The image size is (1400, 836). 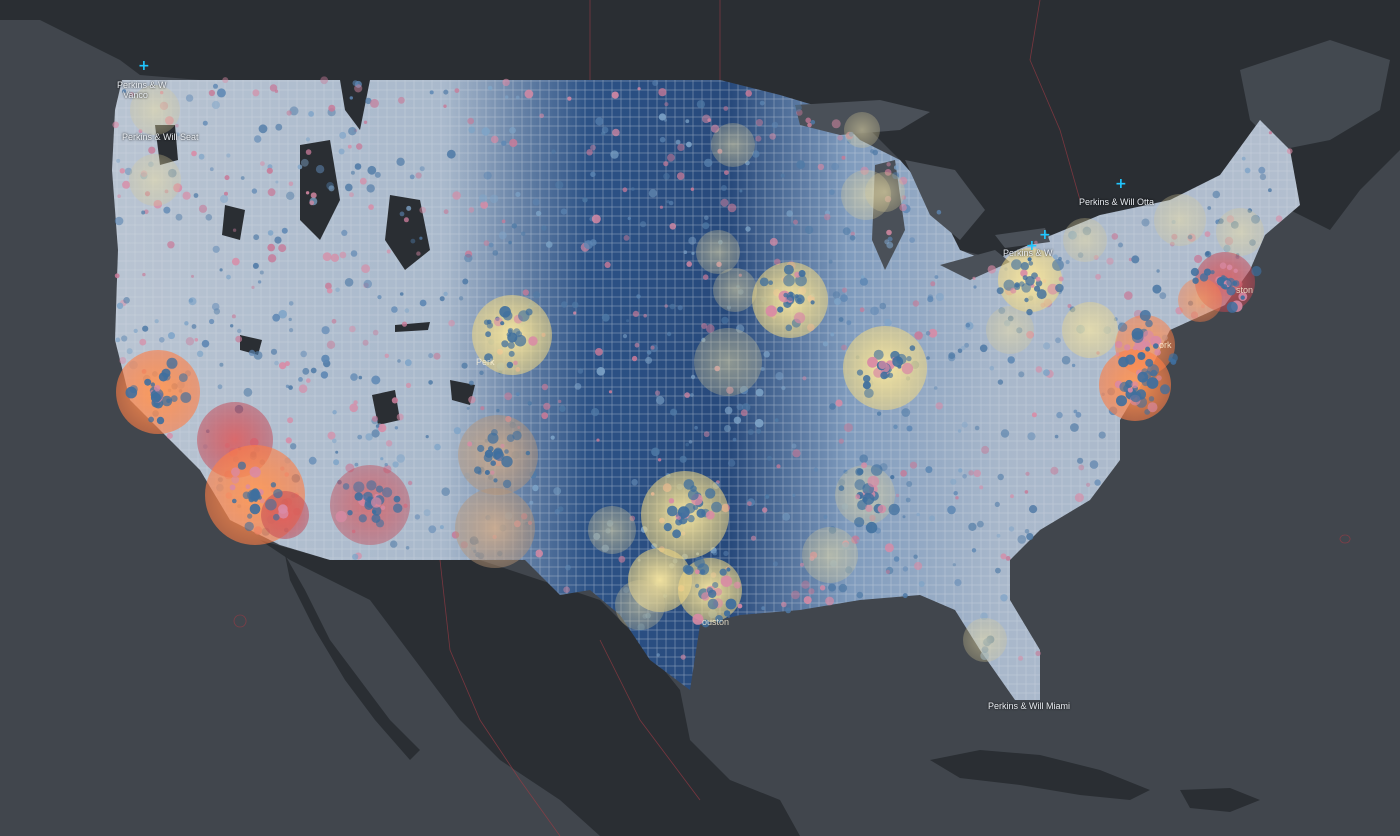 I want to click on canada-water, so click(x=1315, y=95).